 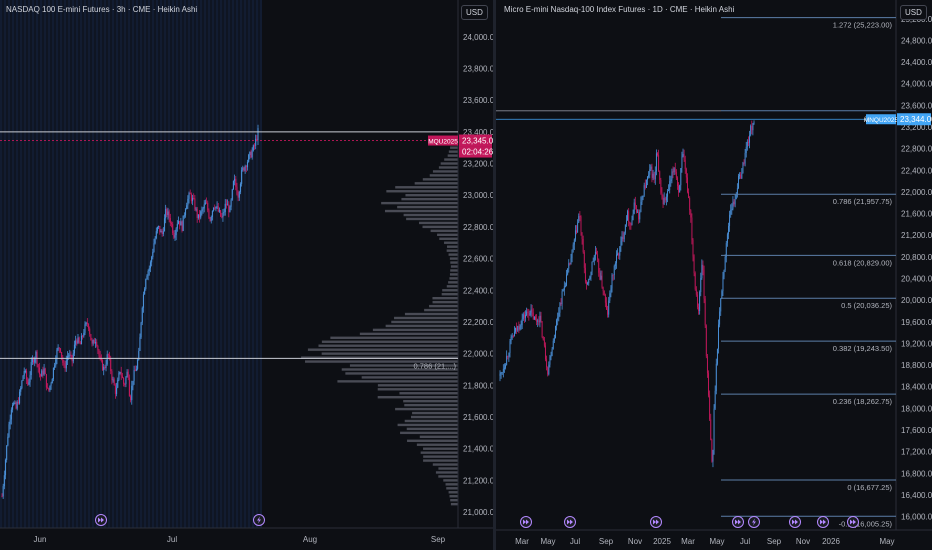 What do you see at coordinates (478, 512) in the screenshot?
I see `y-tick-label: 21,000.00` at bounding box center [478, 512].